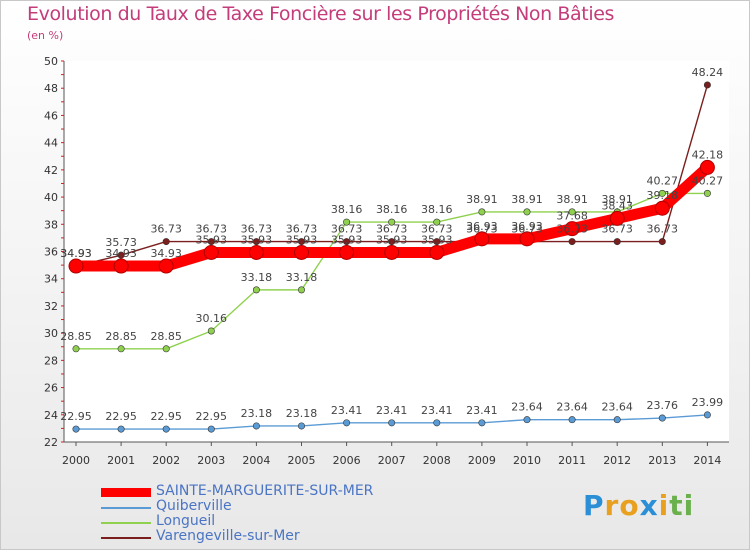 This screenshot has height=550, width=750. I want to click on proxiti-logo: Proxiti, so click(638, 505).